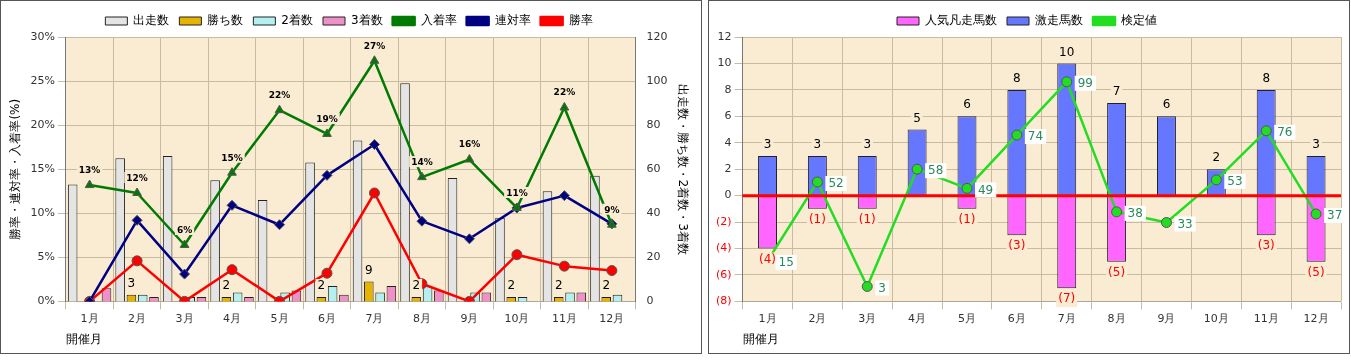  I want to click on data-label: 74, so click(1035, 136).